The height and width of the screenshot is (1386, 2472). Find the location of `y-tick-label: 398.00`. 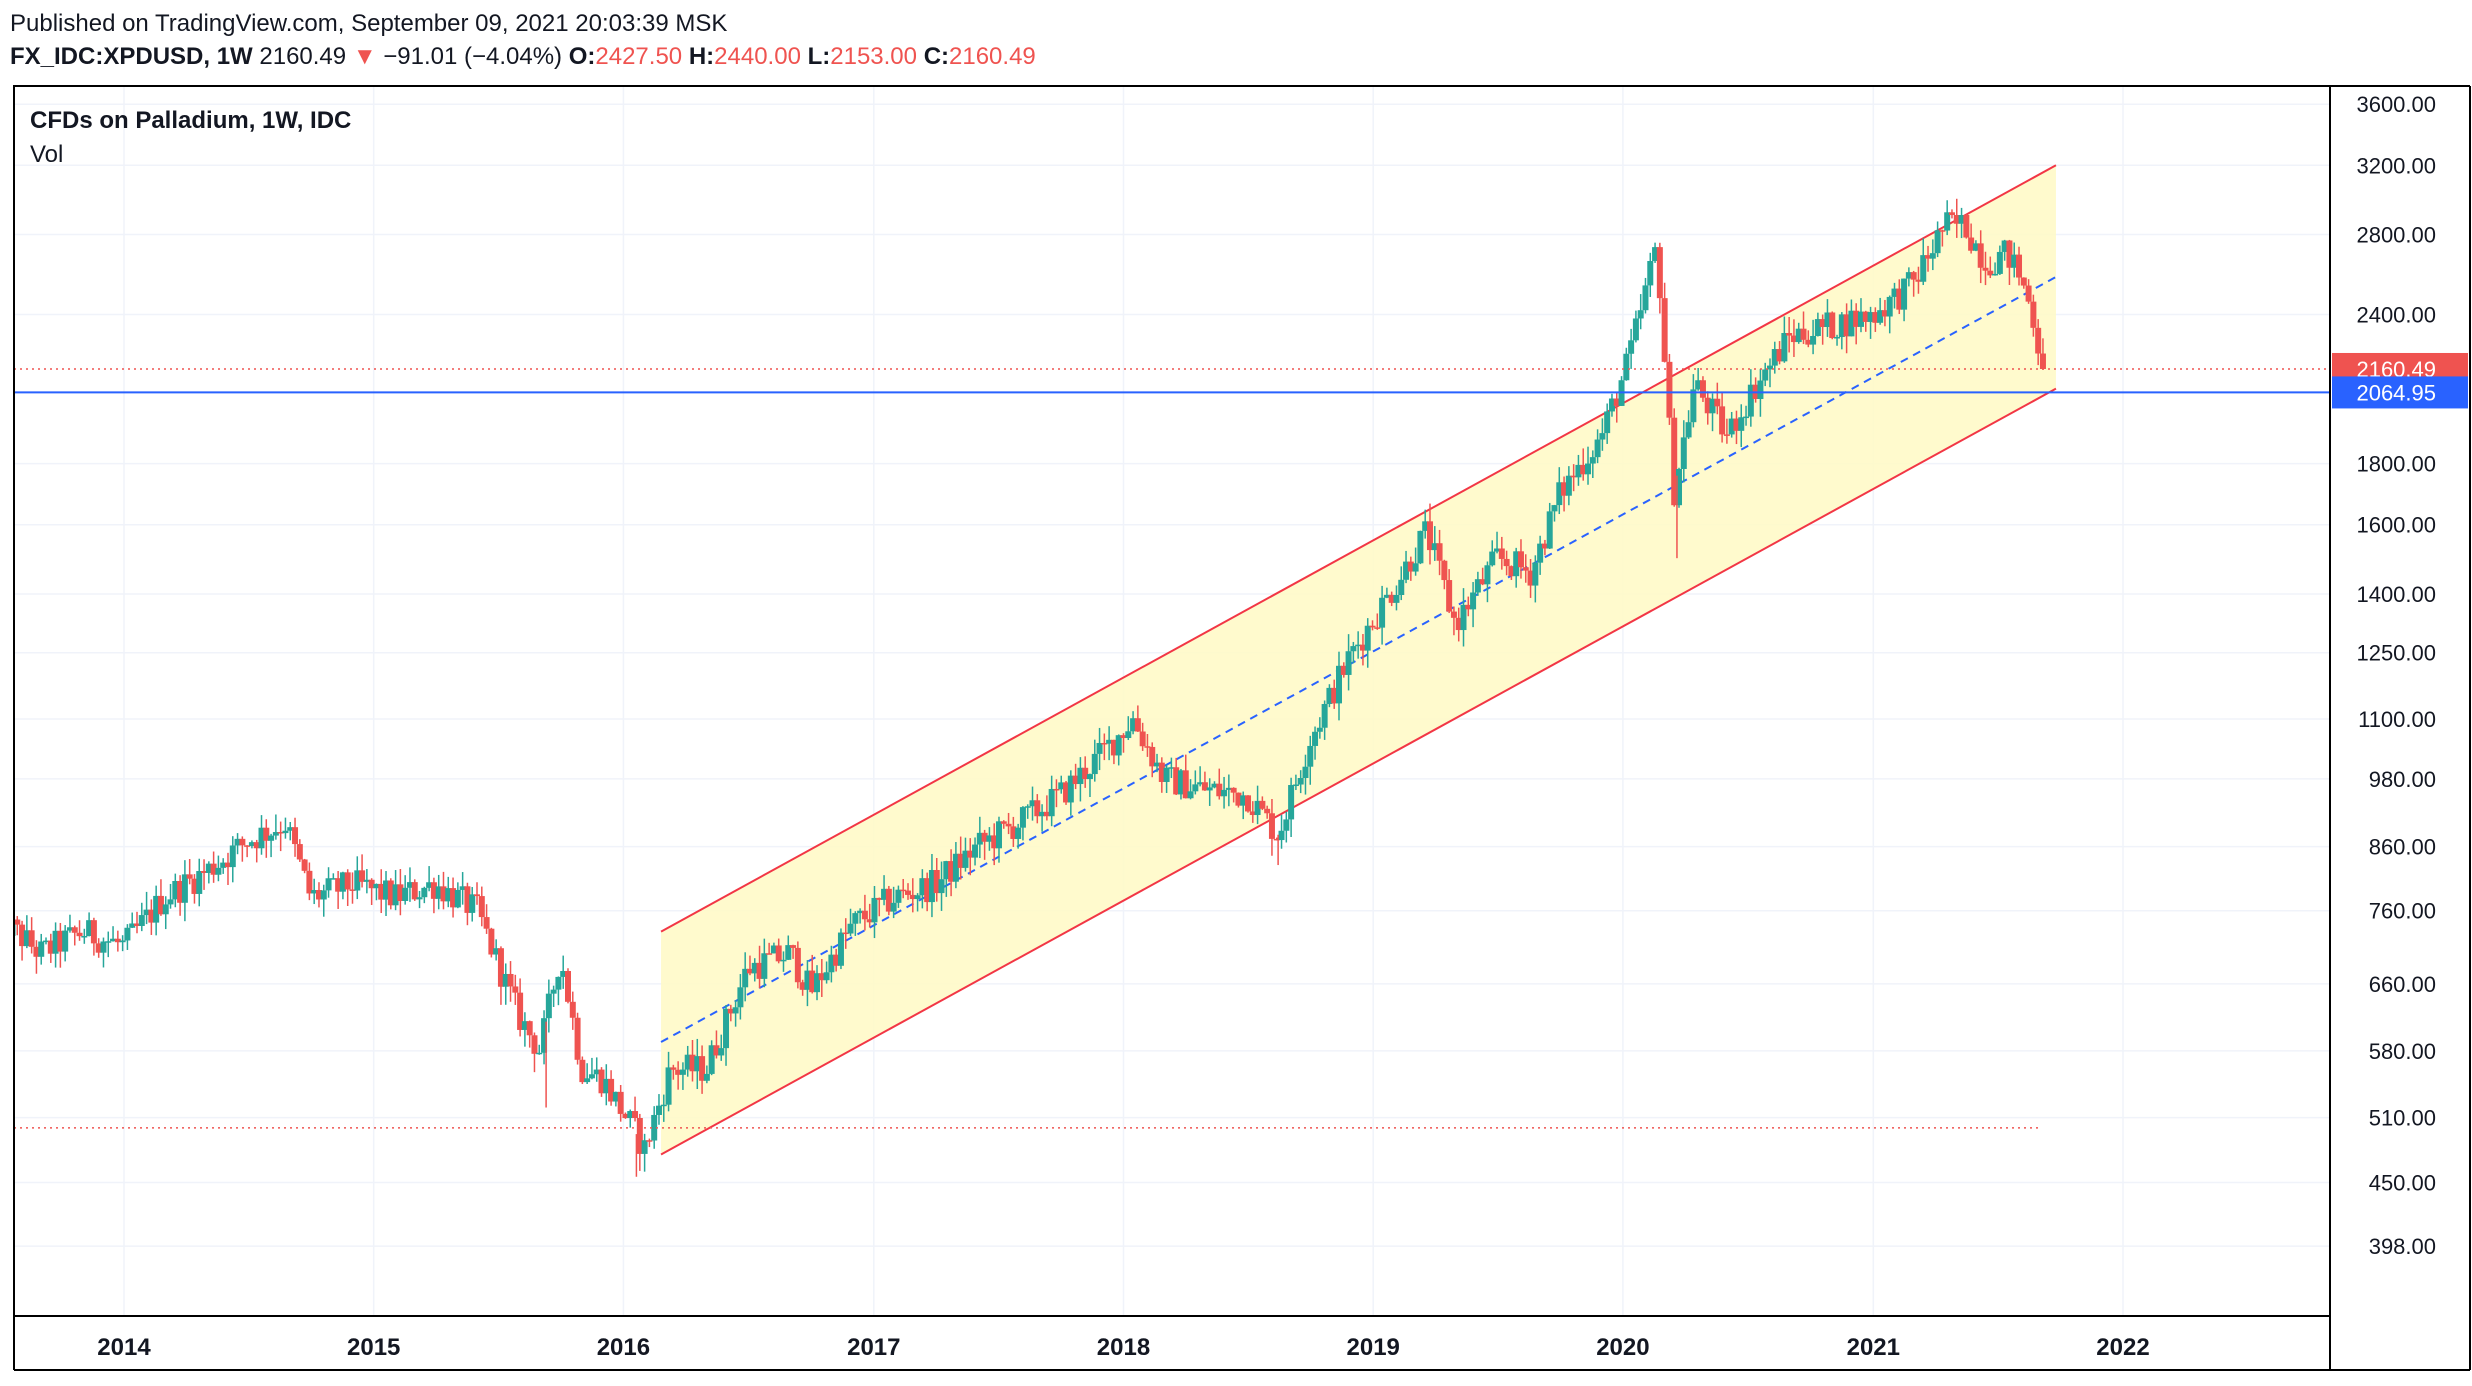

y-tick-label: 398.00 is located at coordinates (2402, 1246).